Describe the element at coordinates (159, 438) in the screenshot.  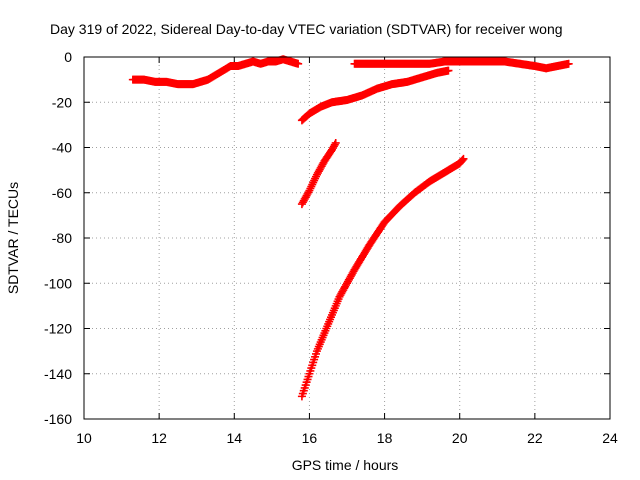
I see `x-tick-label: 12` at that location.